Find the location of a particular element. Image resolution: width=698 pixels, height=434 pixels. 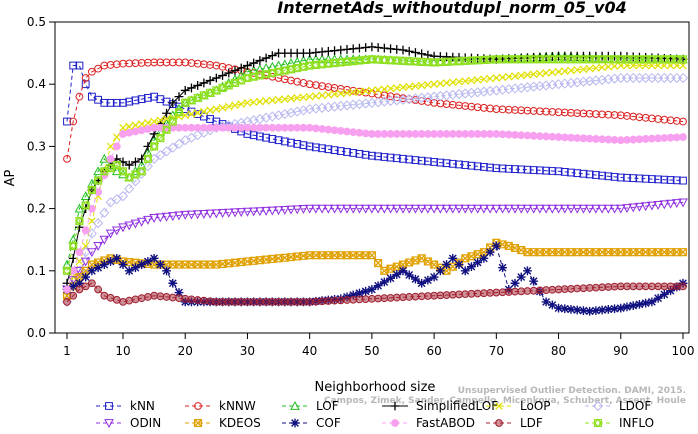

x-tick-label: 80 is located at coordinates (558, 351).